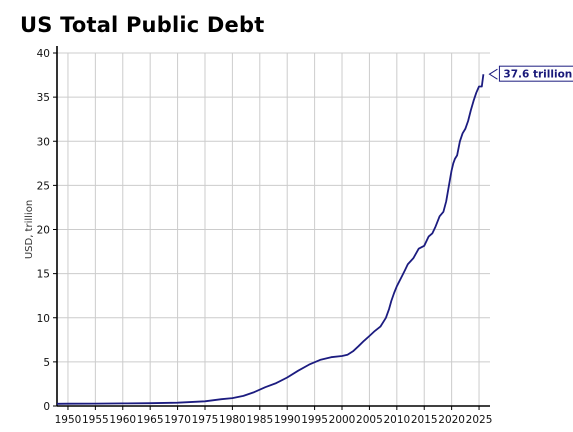 The image size is (573, 432). I want to click on y-tick-label: 40, so click(43, 54).